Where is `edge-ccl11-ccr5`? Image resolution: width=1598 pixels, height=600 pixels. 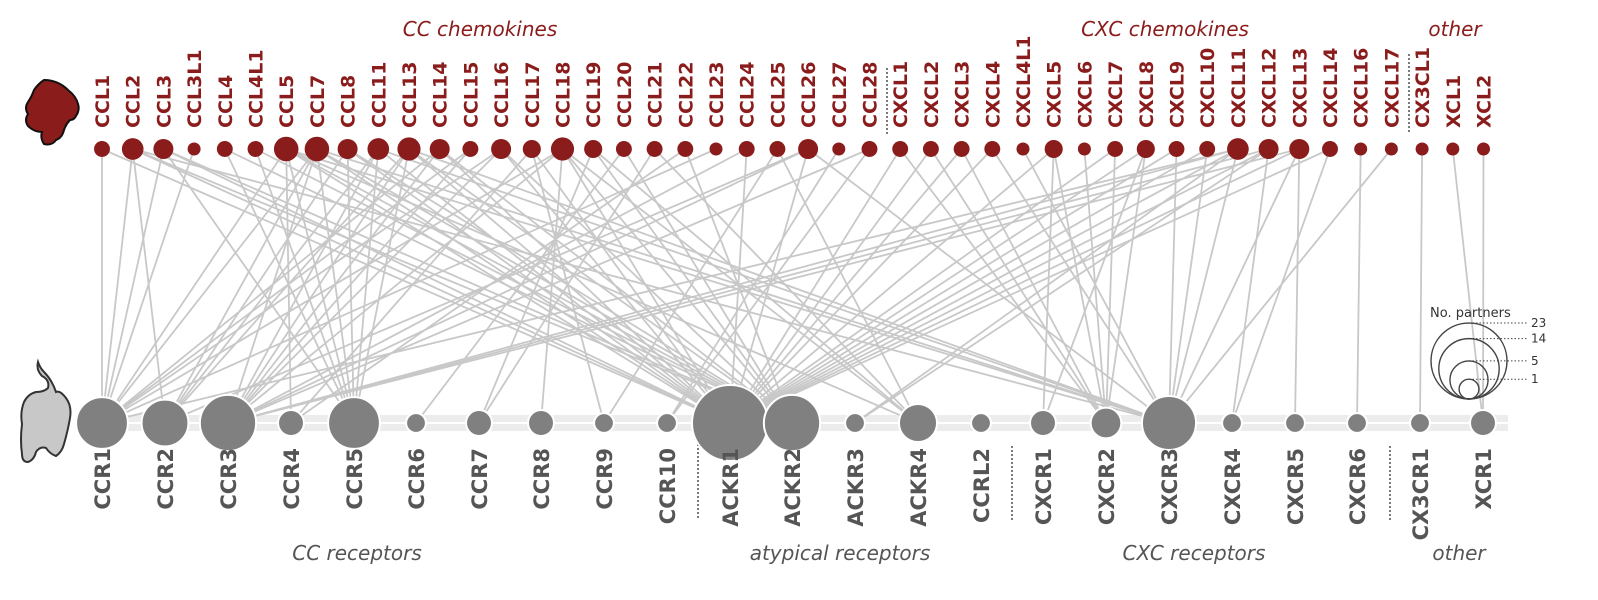 edge-ccl11-ccr5 is located at coordinates (366, 286).